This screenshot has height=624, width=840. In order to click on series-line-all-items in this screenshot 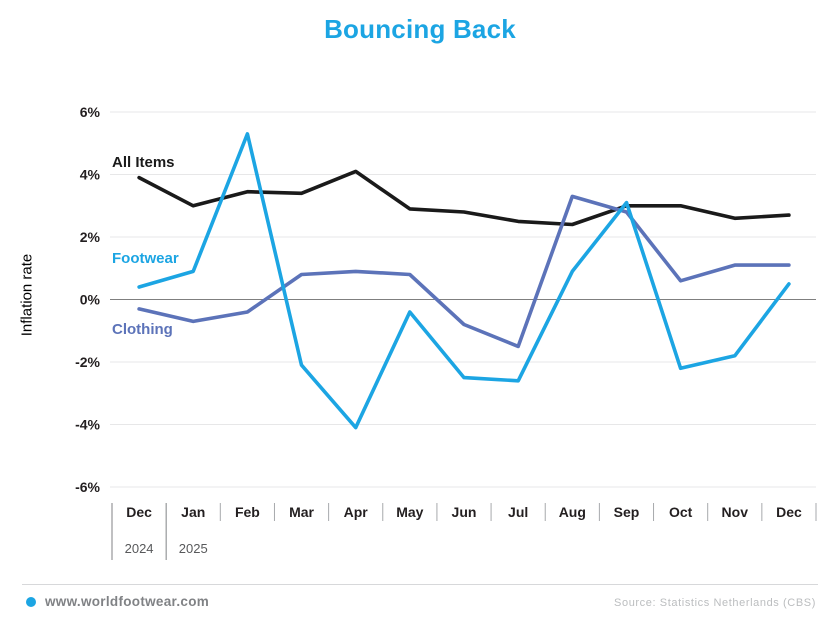, I will do `click(464, 198)`.